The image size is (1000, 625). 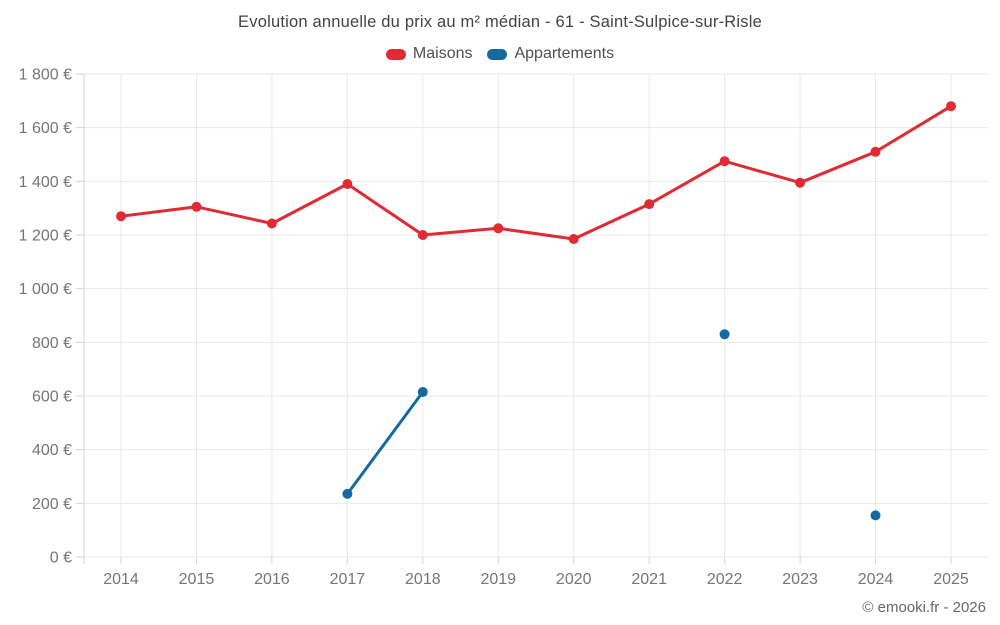 I want to click on data-point-appartements-2018, so click(x=422, y=392).